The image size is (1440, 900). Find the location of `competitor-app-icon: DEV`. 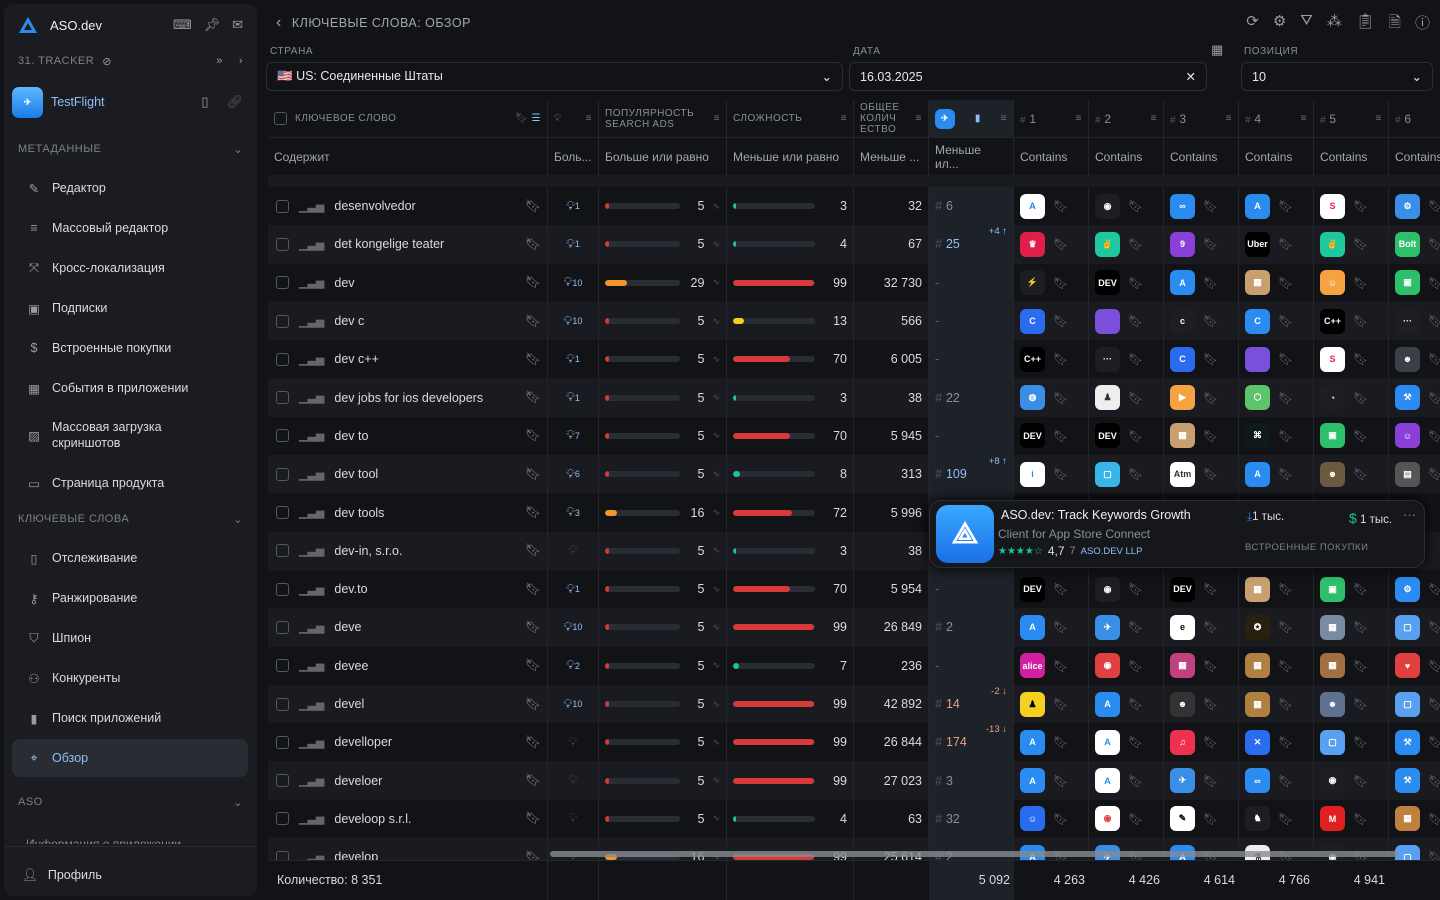

competitor-app-icon: DEV is located at coordinates (1032, 436).